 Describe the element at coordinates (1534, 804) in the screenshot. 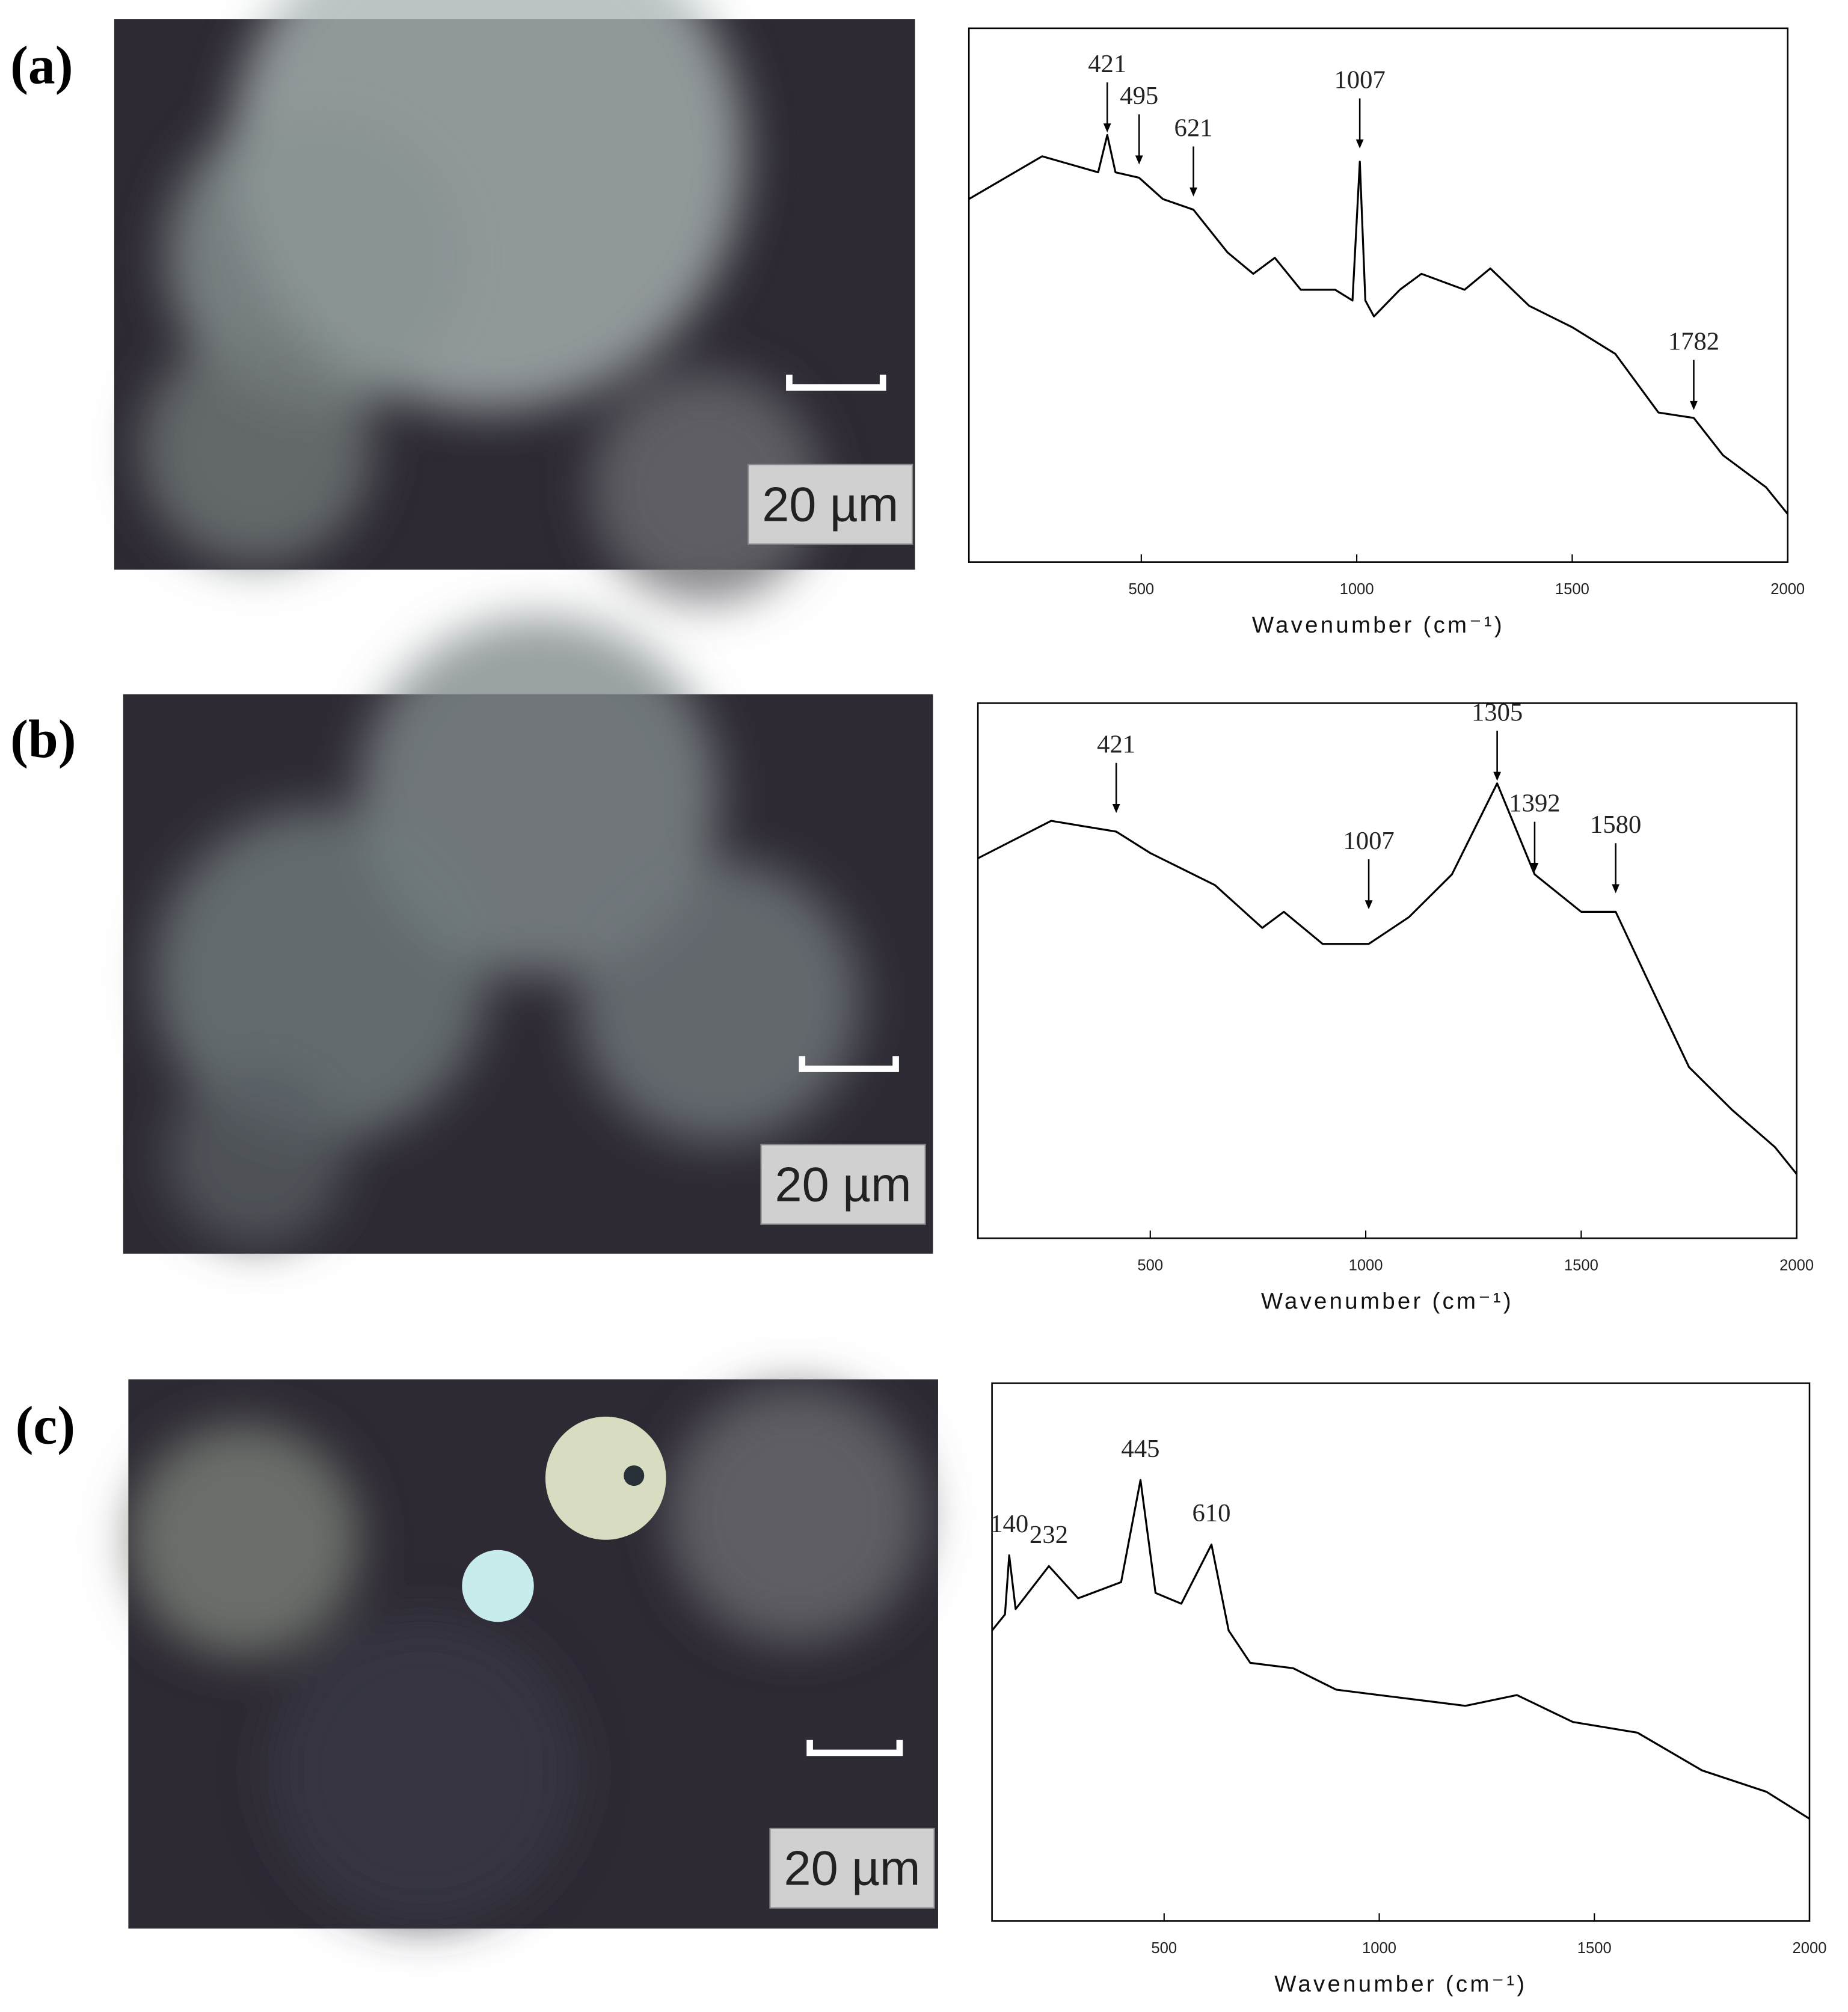

I see `peak-label: 1392` at that location.